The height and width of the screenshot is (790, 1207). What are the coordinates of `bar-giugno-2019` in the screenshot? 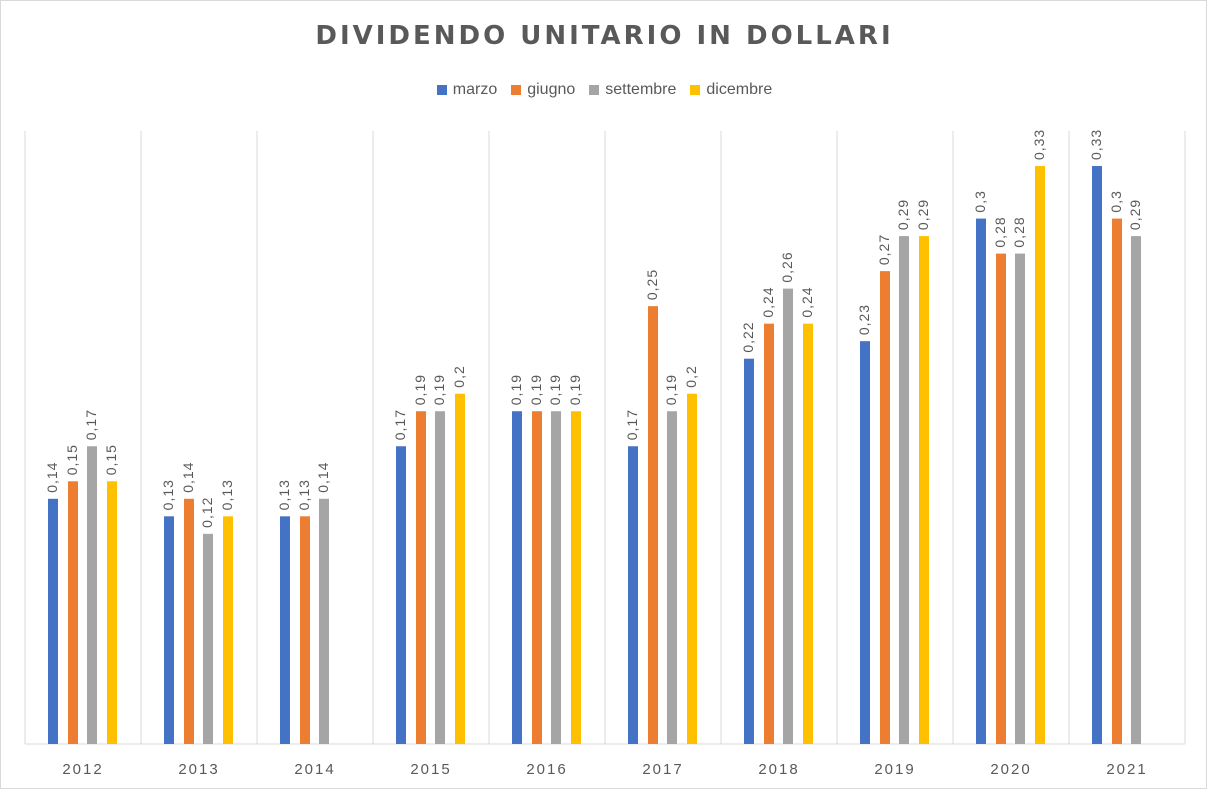 It's located at (885, 507).